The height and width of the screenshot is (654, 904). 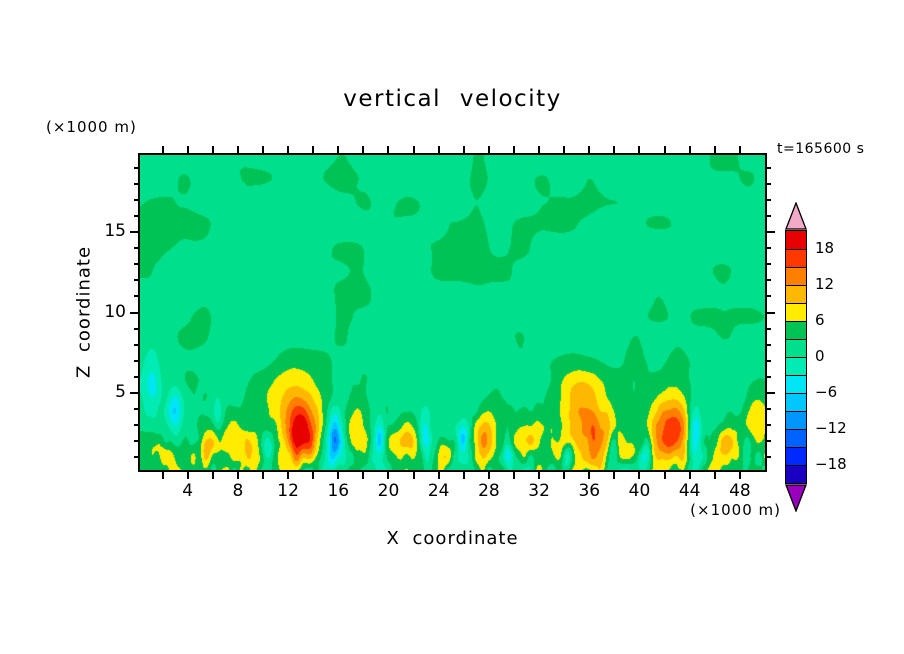 I want to click on x-tick-label: 40, so click(x=639, y=491).